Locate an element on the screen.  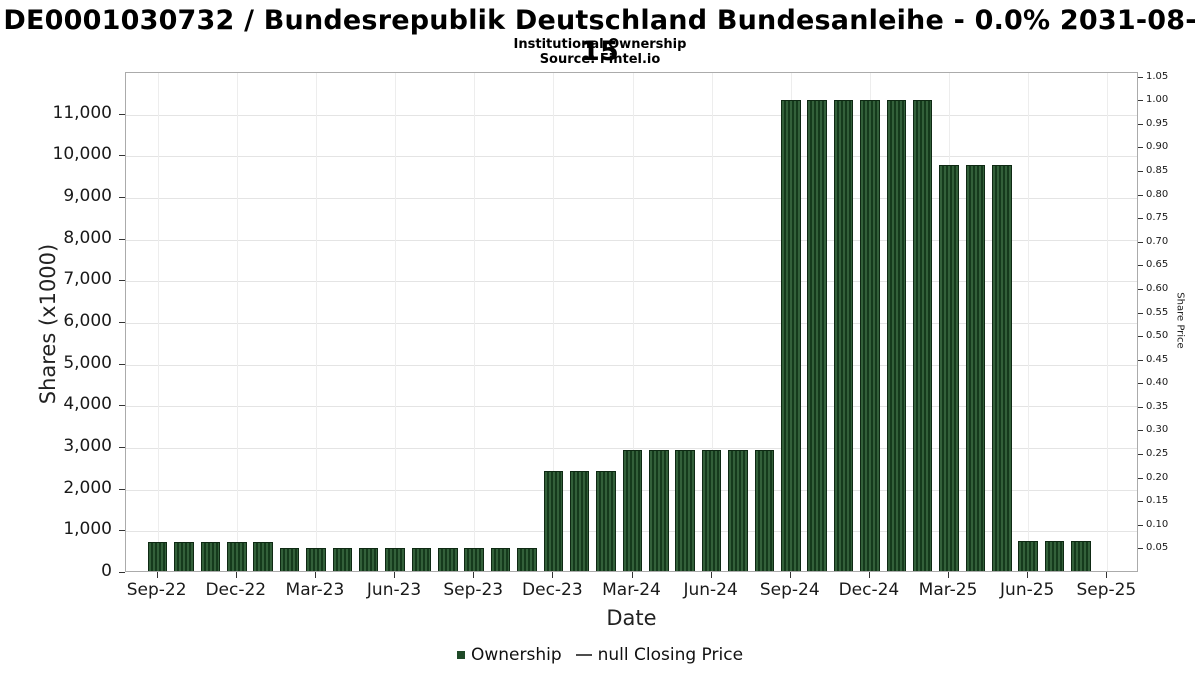
y-tick-label-right: 0.60 is located at coordinates (1157, 288).